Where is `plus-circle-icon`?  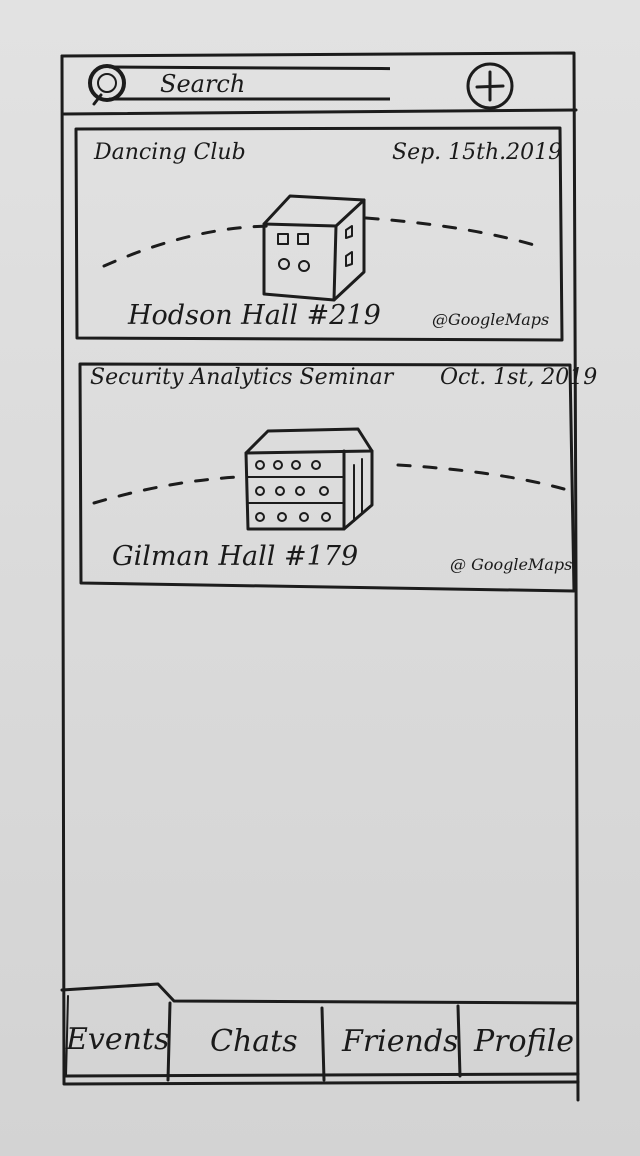 plus-circle-icon is located at coordinates (490, 86).